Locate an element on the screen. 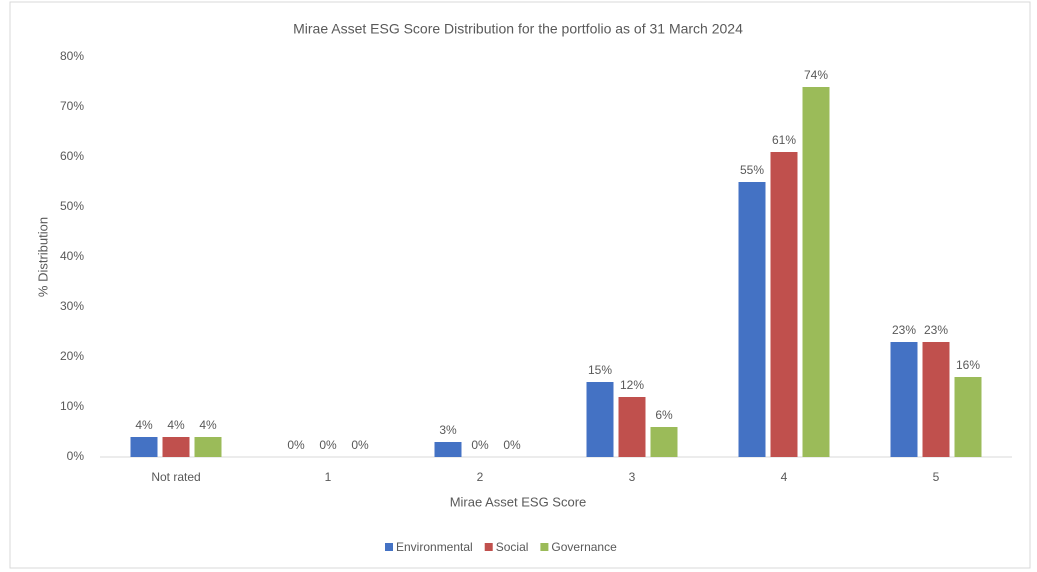 The image size is (1037, 572). y-tick-label: 80% is located at coordinates (72, 56).